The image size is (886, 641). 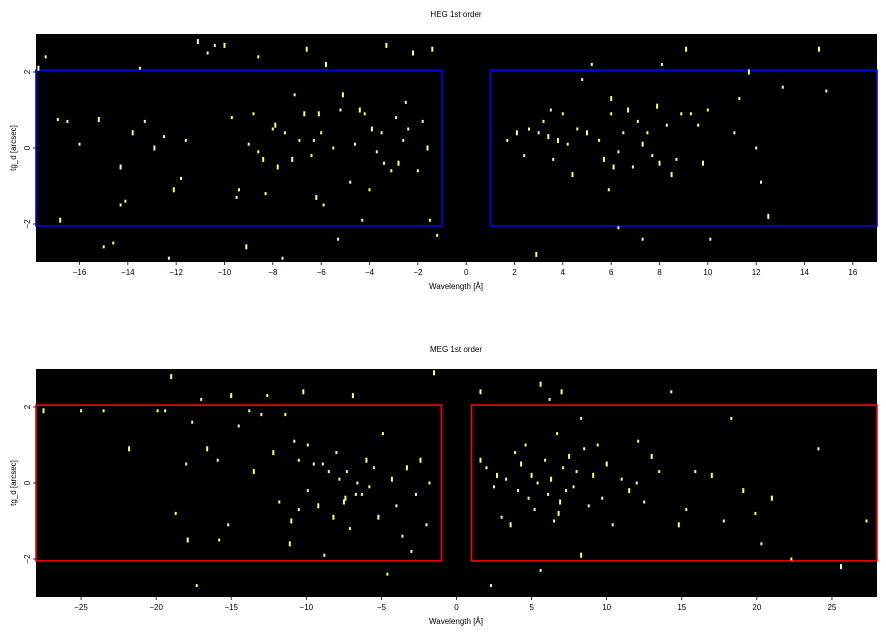 What do you see at coordinates (852, 272) in the screenshot?
I see `heg-x-tick-label: 16` at bounding box center [852, 272].